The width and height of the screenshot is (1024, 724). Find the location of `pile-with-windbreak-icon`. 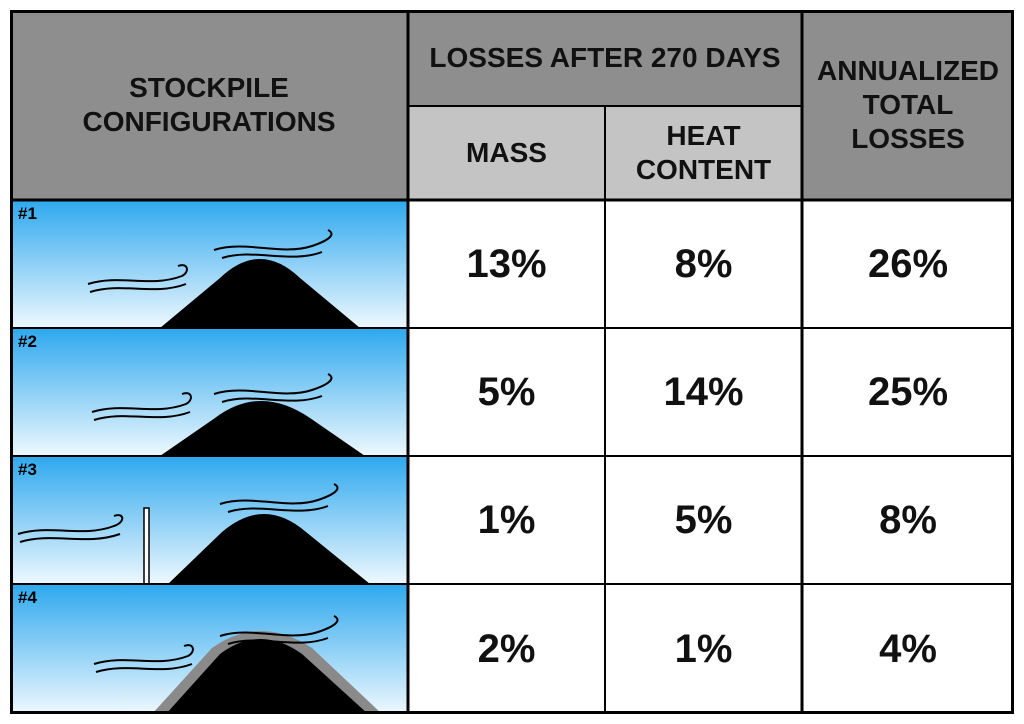

pile-with-windbreak-icon is located at coordinates (209, 520).